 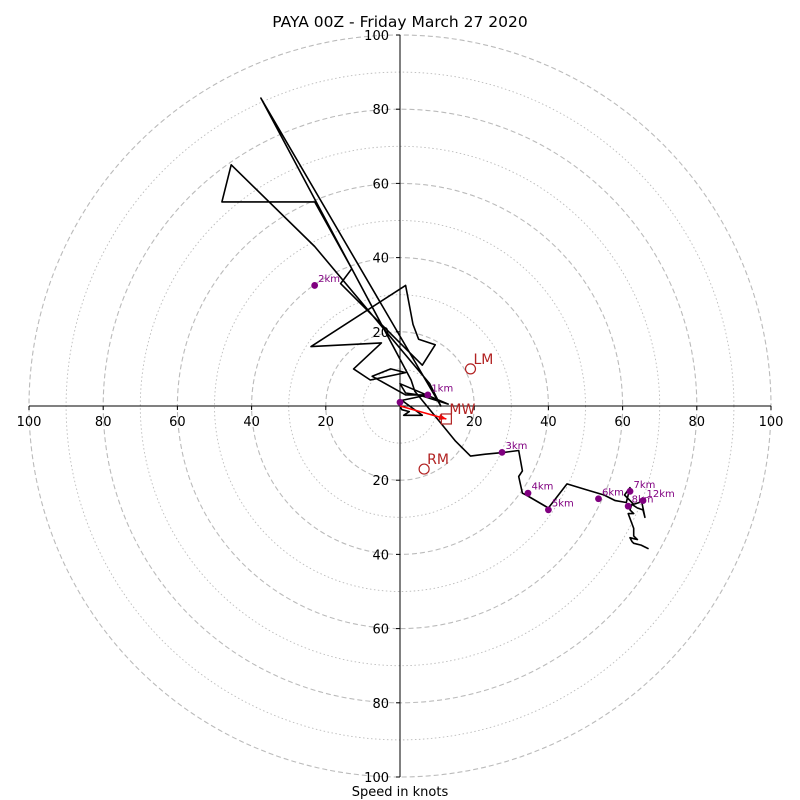 What do you see at coordinates (645, 485) in the screenshot?
I see `height-marker-label: 7km` at bounding box center [645, 485].